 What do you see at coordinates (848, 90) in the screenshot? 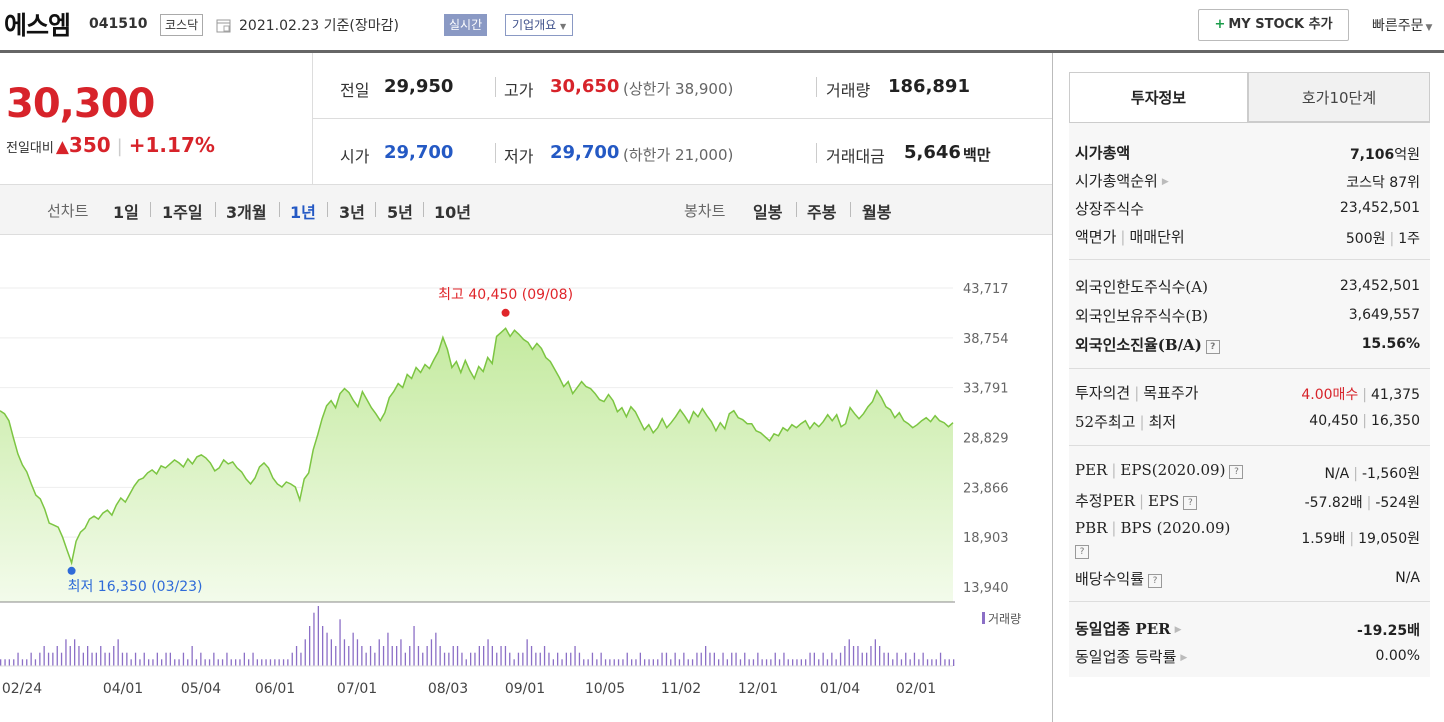
I see `volume-label: 거래량` at bounding box center [848, 90].